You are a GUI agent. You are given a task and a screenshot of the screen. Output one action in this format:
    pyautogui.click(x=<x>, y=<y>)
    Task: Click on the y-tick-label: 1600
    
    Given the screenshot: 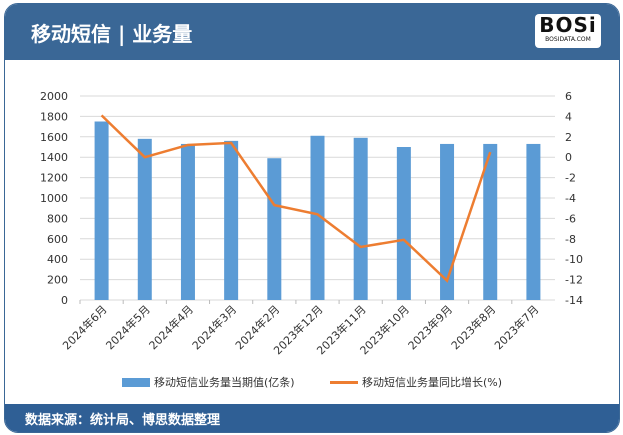 What is the action you would take?
    pyautogui.click(x=54, y=137)
    